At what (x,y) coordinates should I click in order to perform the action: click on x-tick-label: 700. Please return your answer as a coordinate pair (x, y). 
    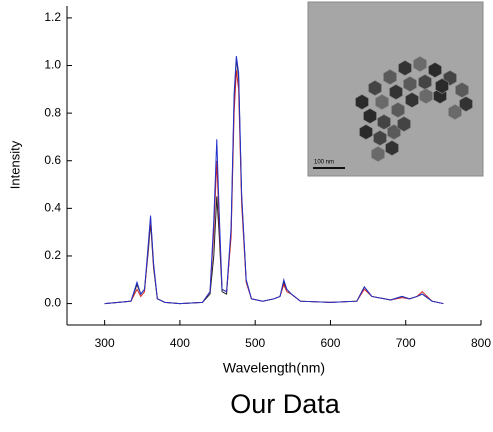
    Looking at the image, I should click on (406, 343).